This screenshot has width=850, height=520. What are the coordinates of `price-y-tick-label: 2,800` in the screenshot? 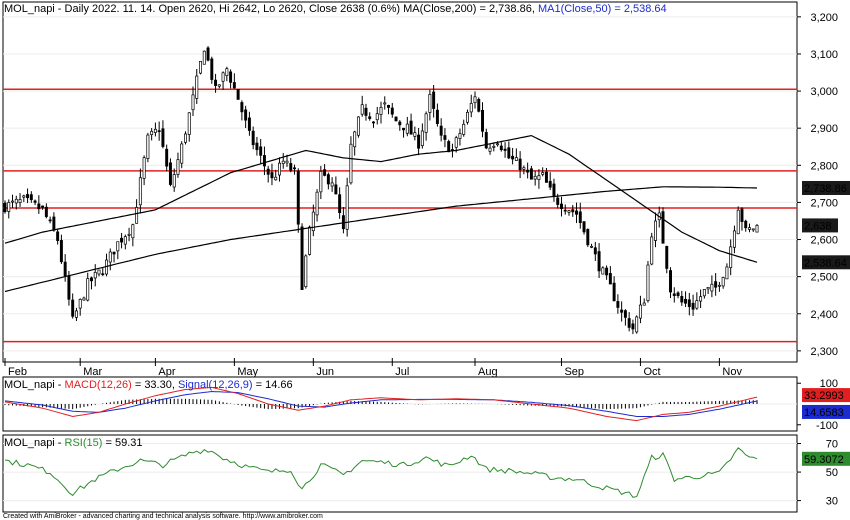 It's located at (824, 166).